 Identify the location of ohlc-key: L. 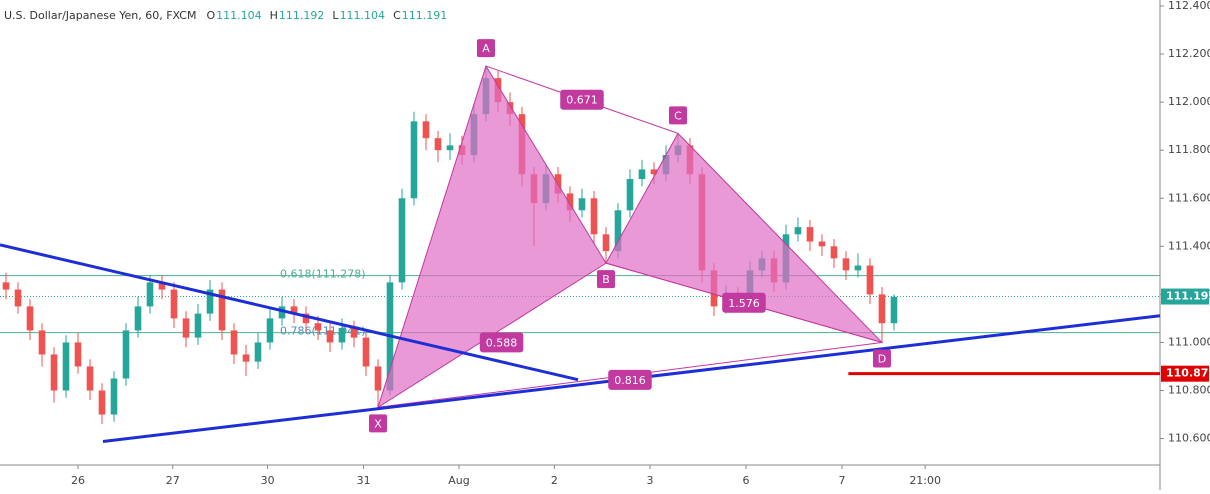
(335, 15).